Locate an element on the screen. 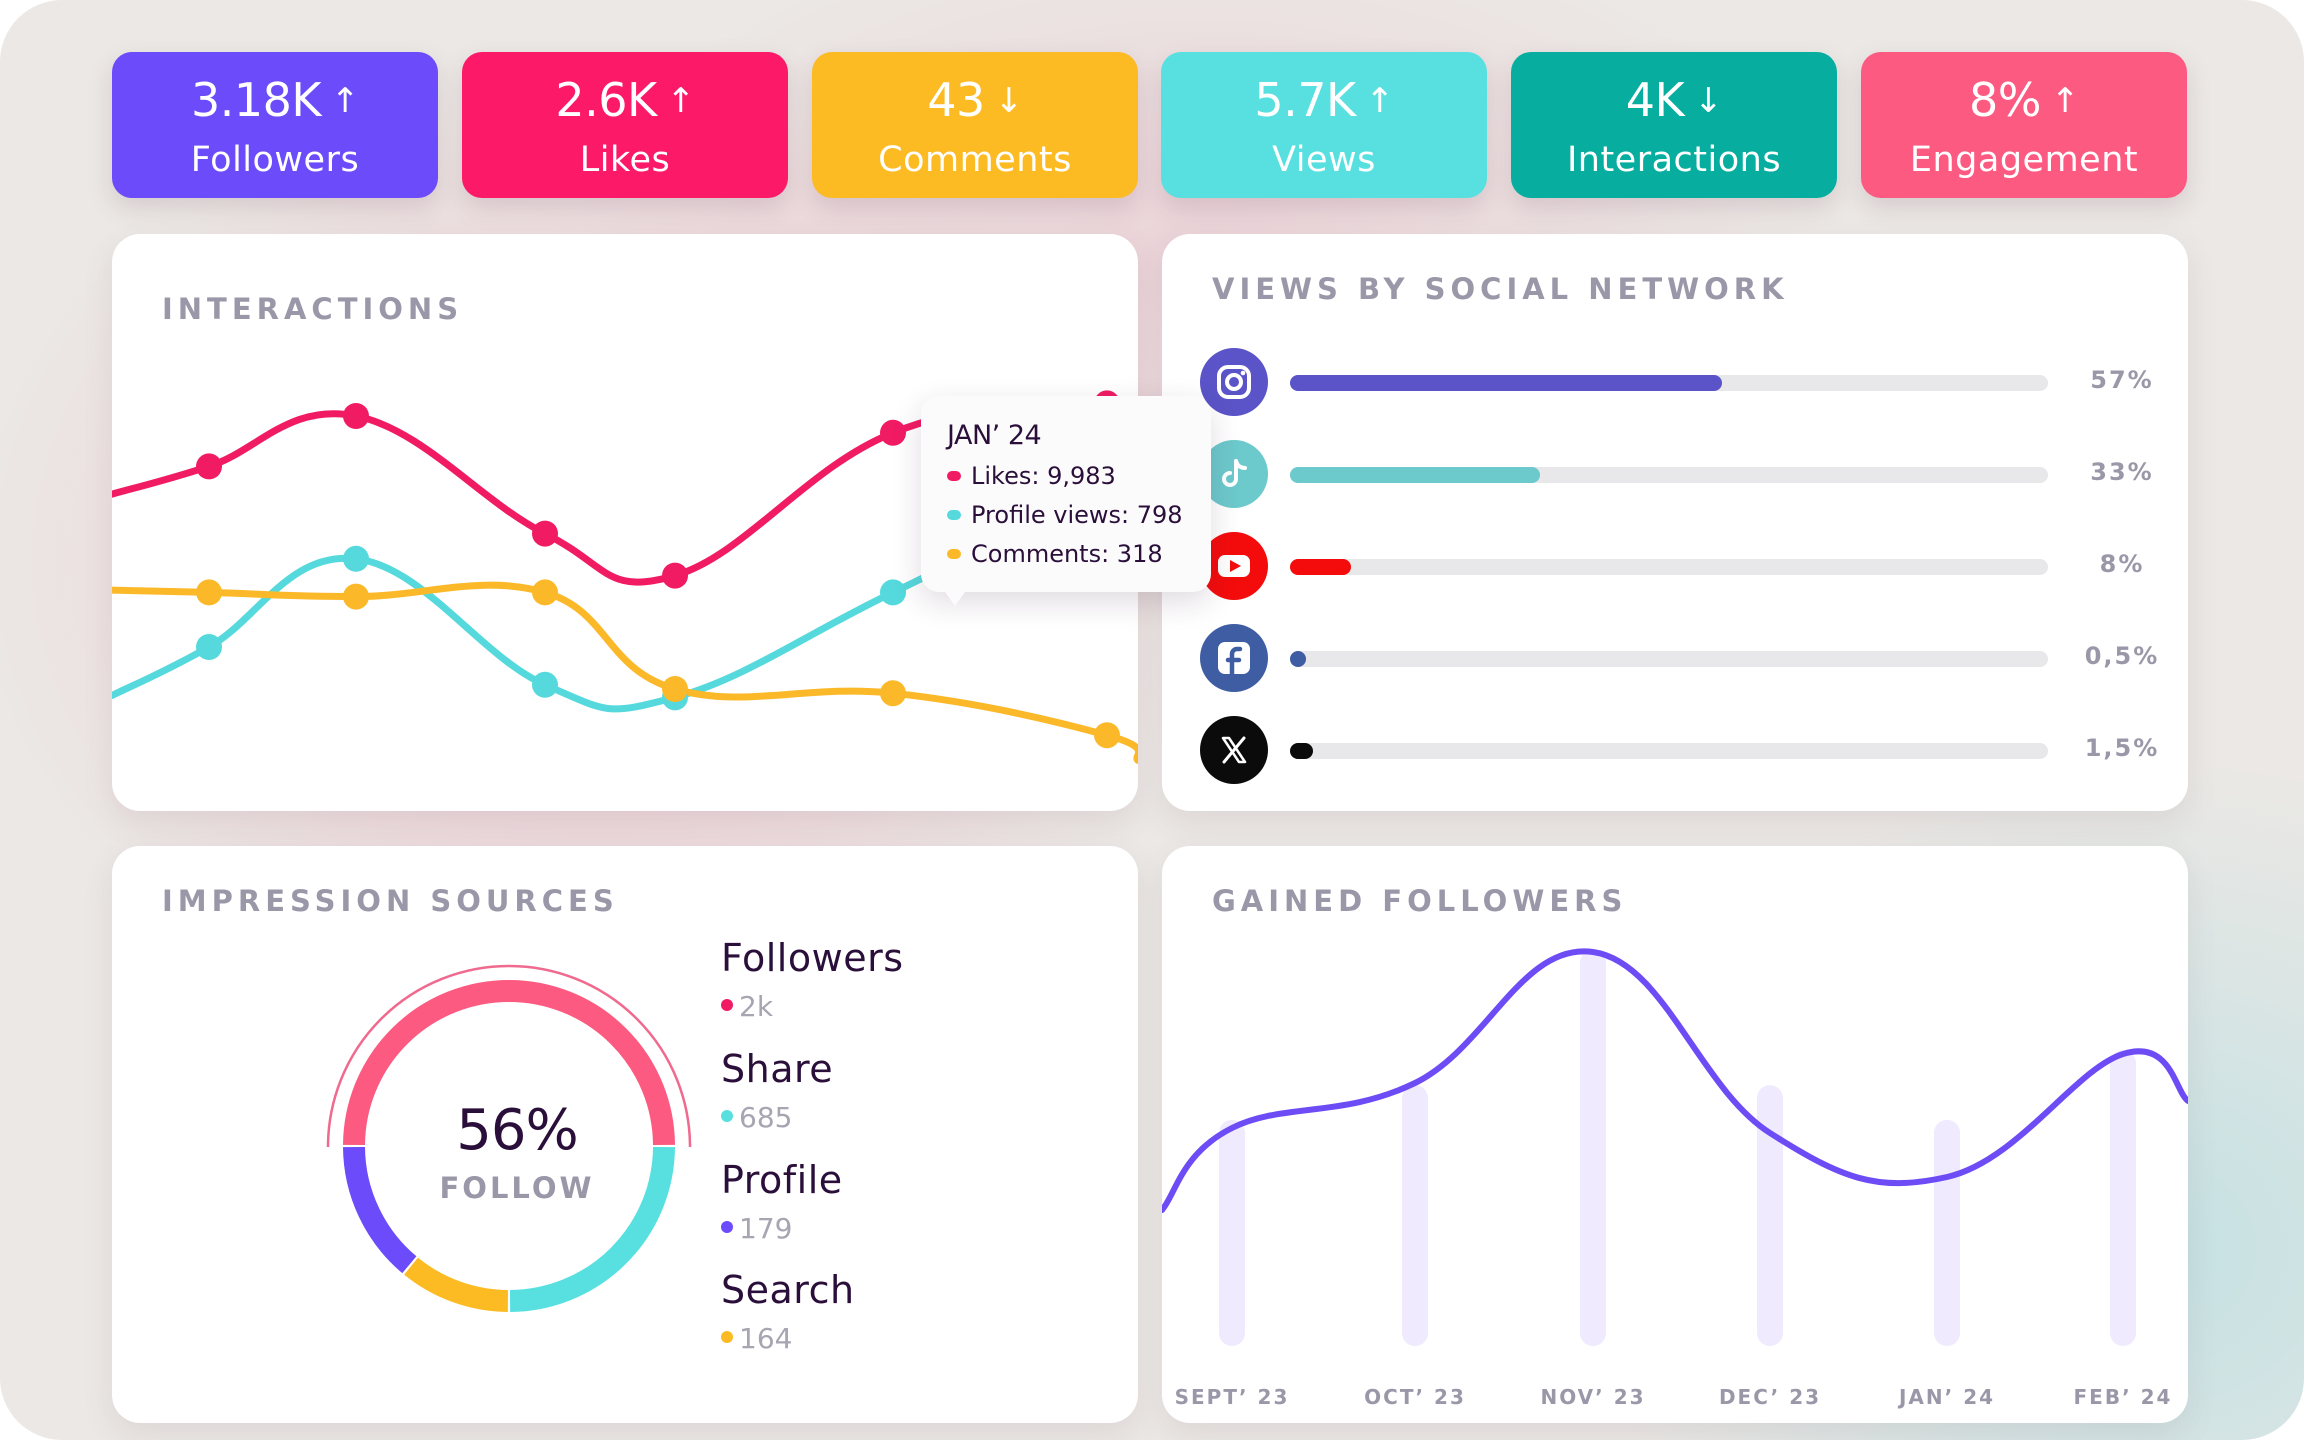 This screenshot has width=2304, height=1440. donut-highlight-arc is located at coordinates (509, 1056).